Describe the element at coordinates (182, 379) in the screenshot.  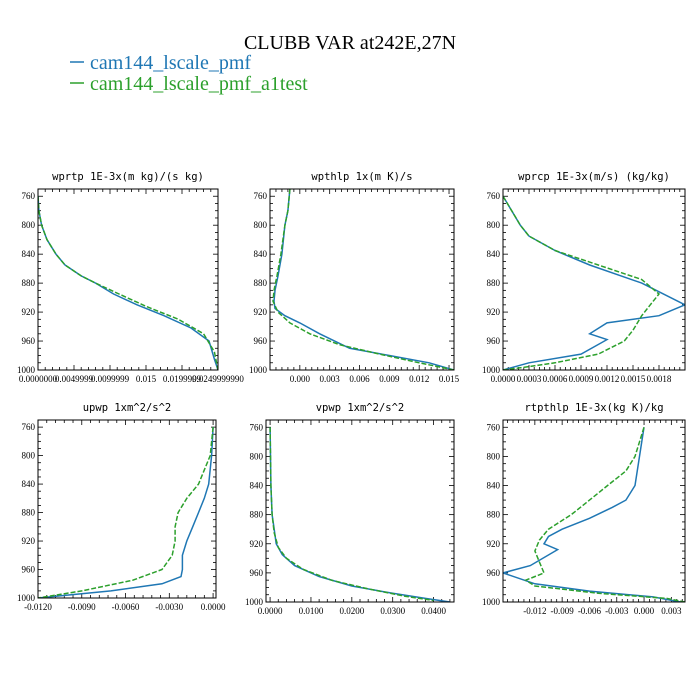
I see `x-tick-label: 0.0199999` at that location.